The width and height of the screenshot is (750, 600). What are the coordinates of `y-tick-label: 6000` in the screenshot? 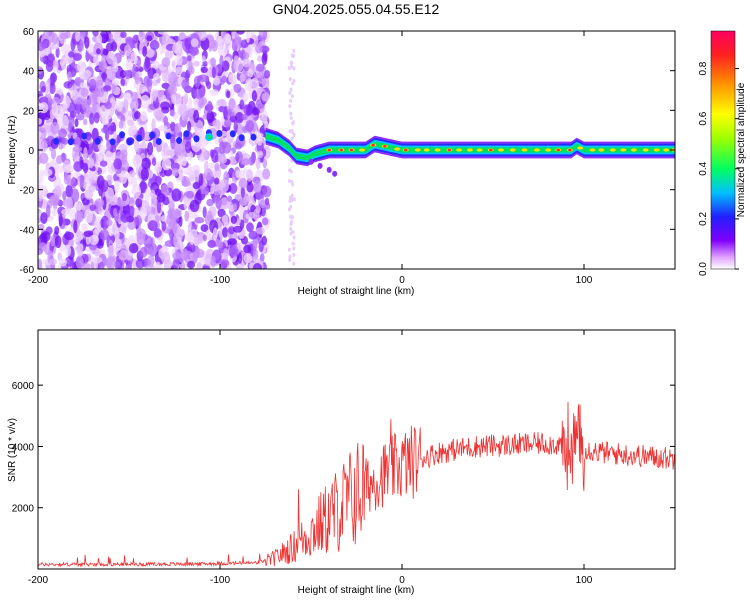 It's located at (23, 386).